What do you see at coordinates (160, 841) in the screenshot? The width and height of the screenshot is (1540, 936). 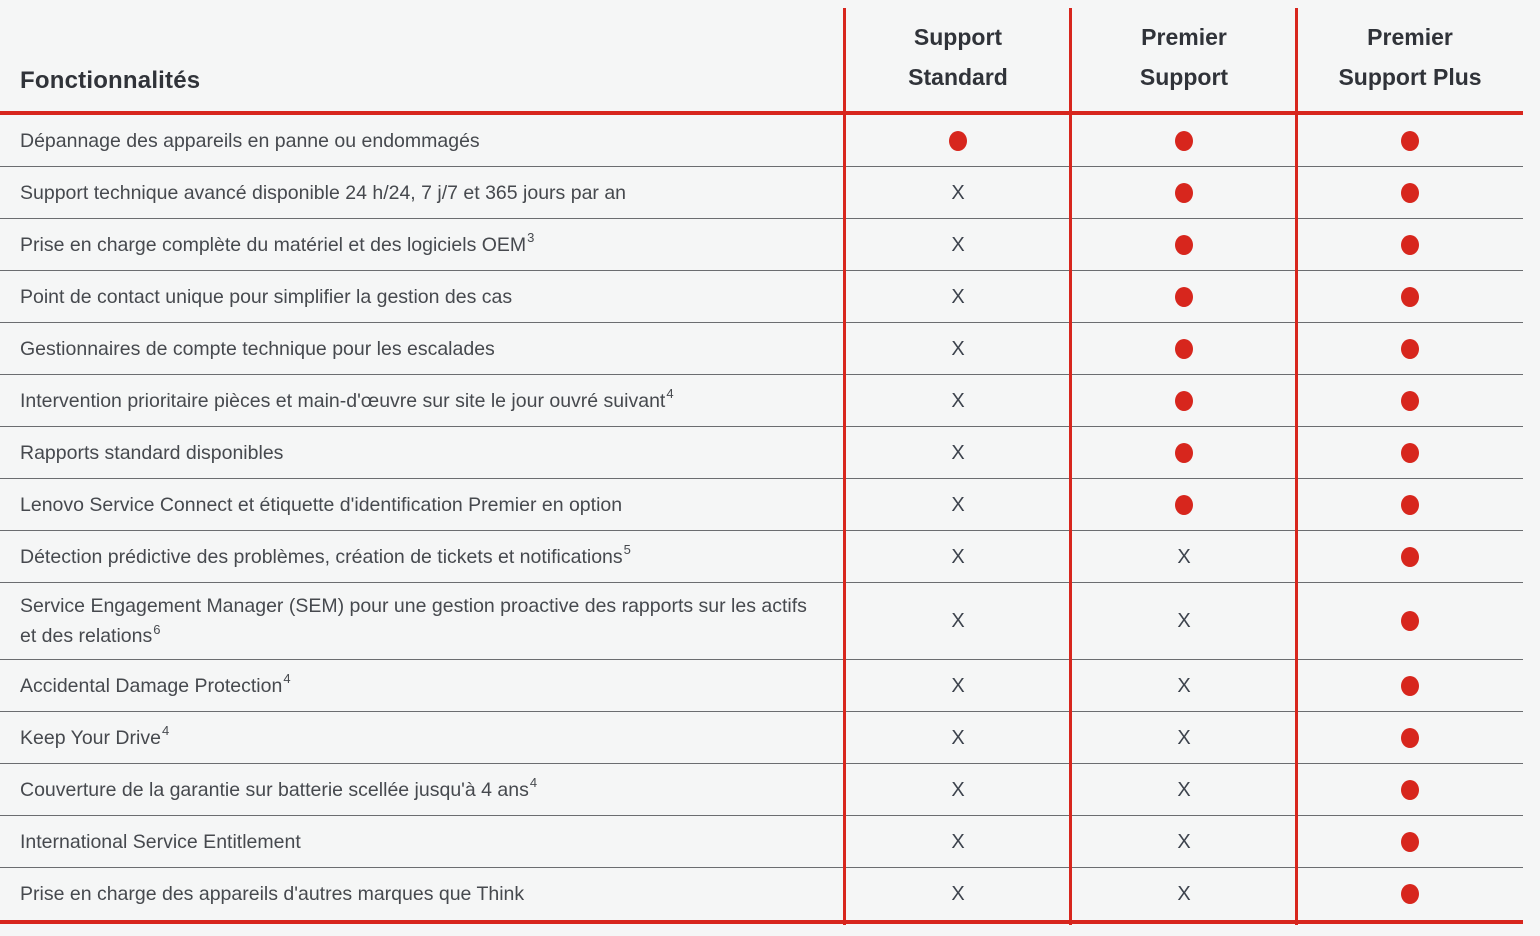 I see `feature-text: International Service Entitlement` at bounding box center [160, 841].